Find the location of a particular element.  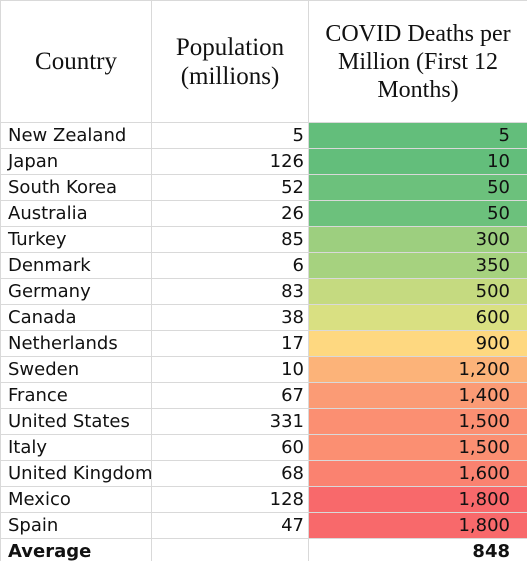

deaths-cell: 1,200 is located at coordinates (417, 369).